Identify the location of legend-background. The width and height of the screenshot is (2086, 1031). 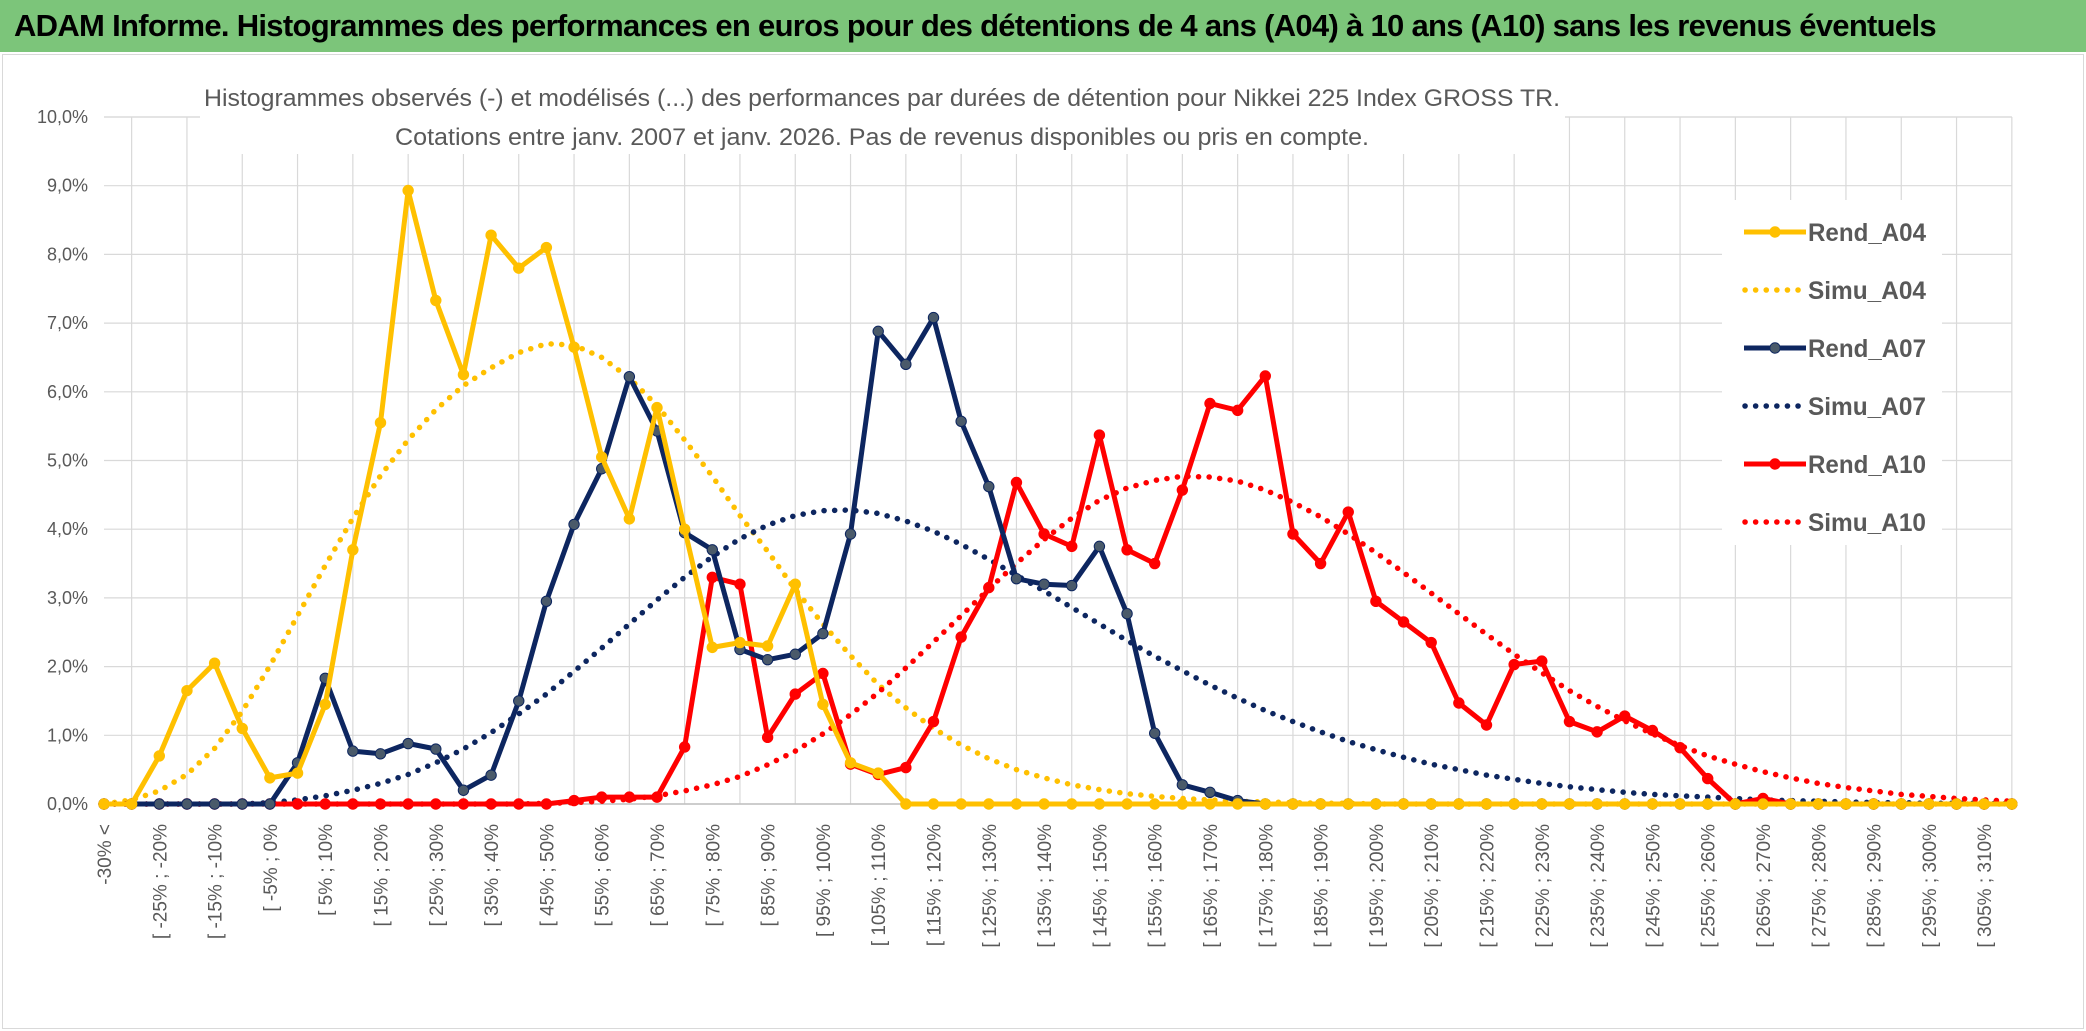
(1832, 372).